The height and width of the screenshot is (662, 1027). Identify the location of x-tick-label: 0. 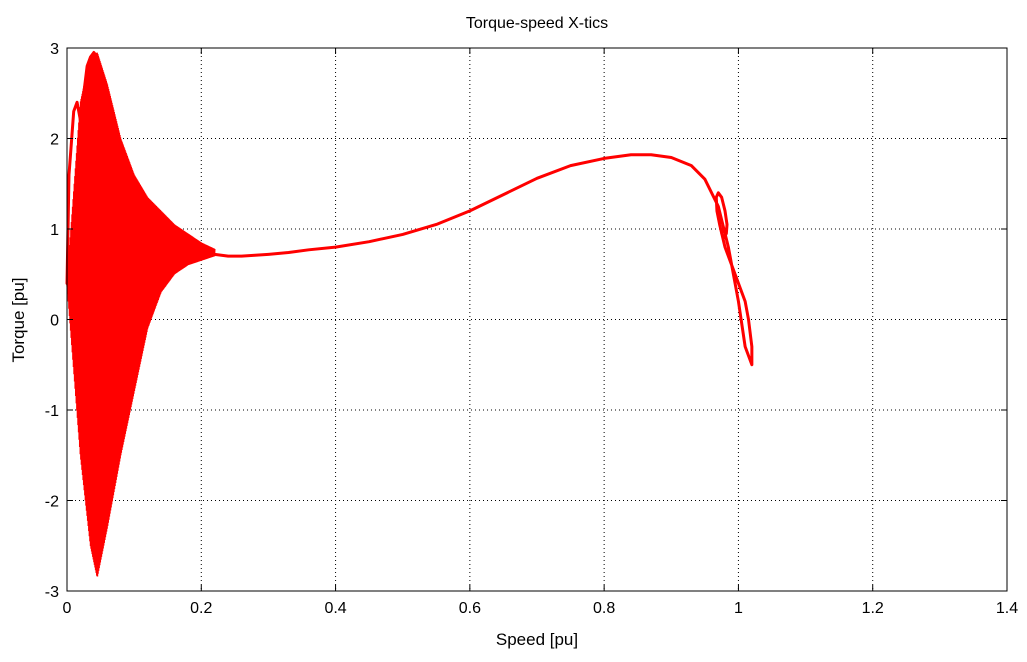
(67, 608).